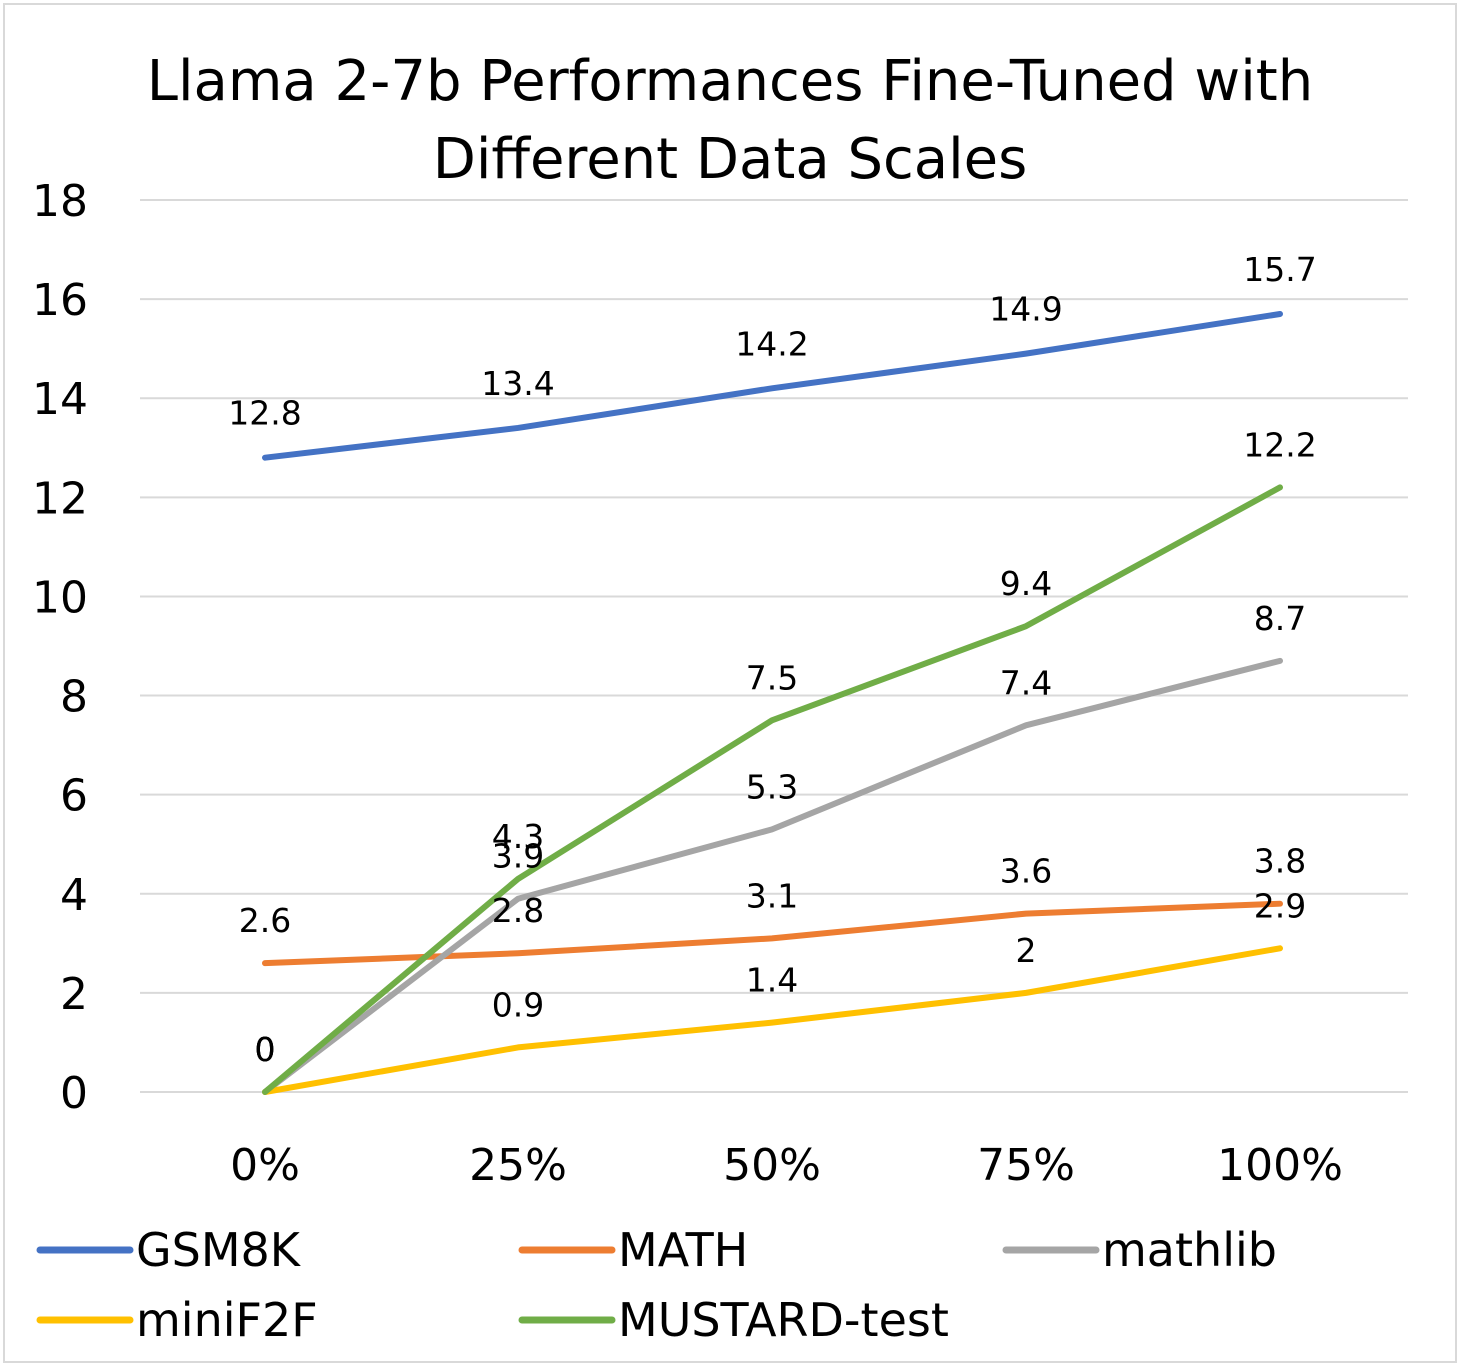 The image size is (1466, 1370). I want to click on data-label-math: 2.8, so click(518, 910).